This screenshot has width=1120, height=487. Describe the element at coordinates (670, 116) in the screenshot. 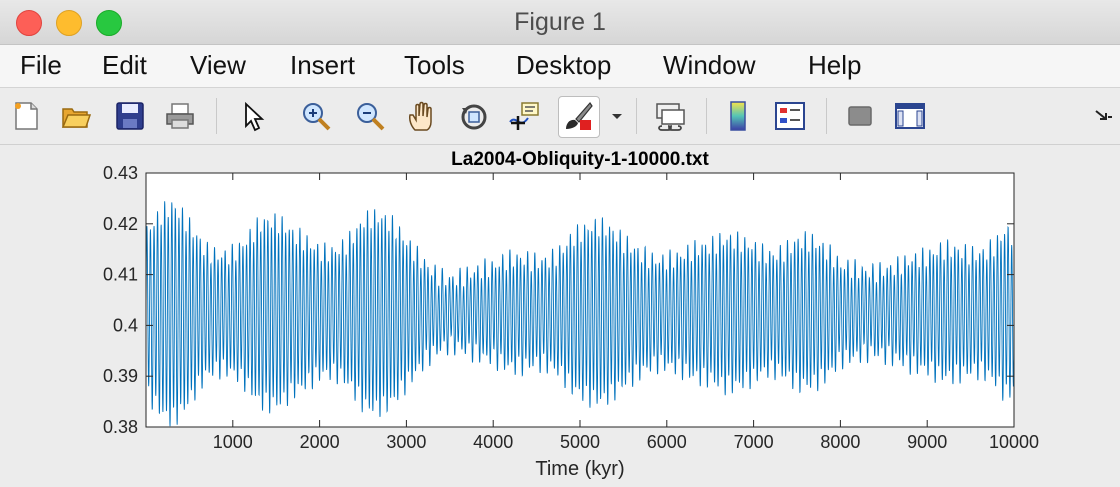

I see `link-plot-icon` at that location.